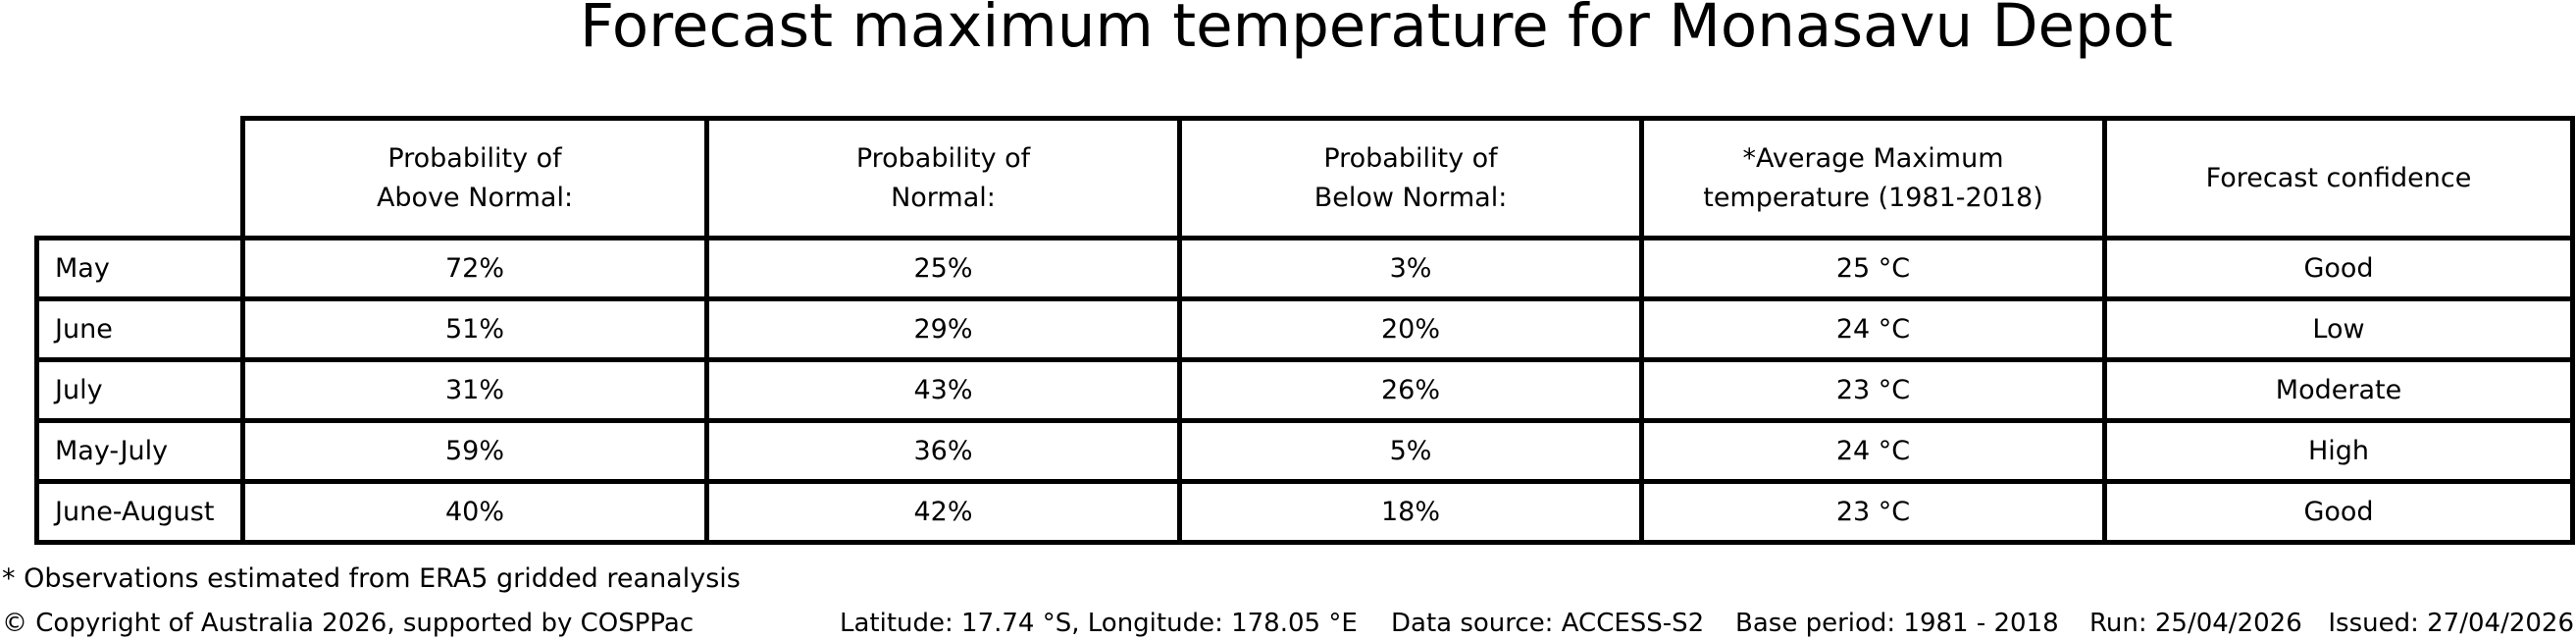 This screenshot has width=2576, height=640. I want to click on data-source-text: Data source: ACCESS-S2, so click(1548, 624).